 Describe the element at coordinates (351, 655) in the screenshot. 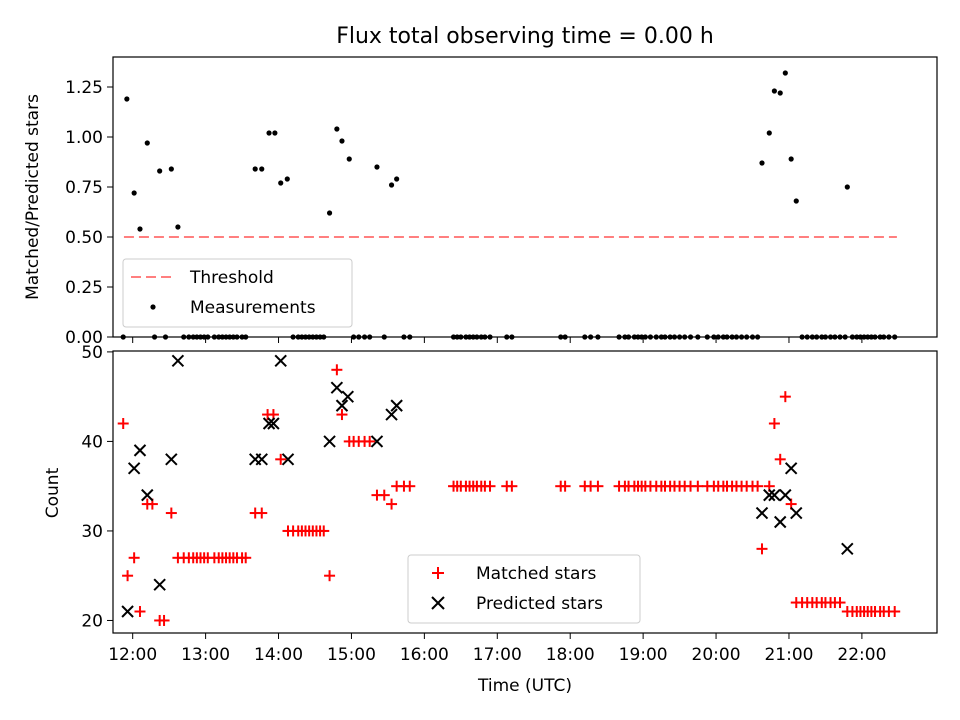

I see `x-tick-label: 15:00` at that location.